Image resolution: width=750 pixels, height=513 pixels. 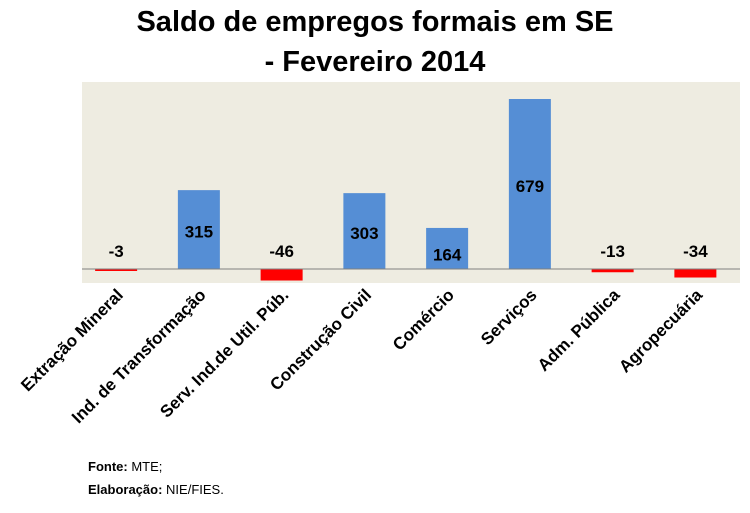 I want to click on data-label-7: -34, so click(x=695, y=251).